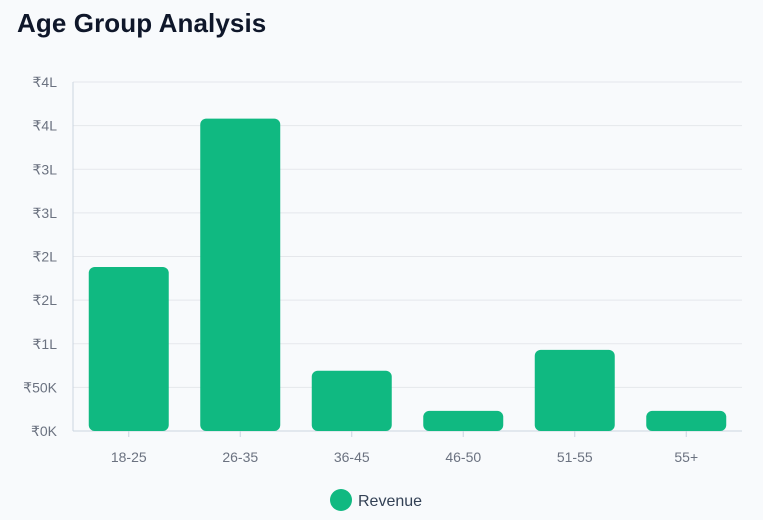 This screenshot has height=520, width=763. I want to click on x-tick-label: 18-25, so click(129, 457).